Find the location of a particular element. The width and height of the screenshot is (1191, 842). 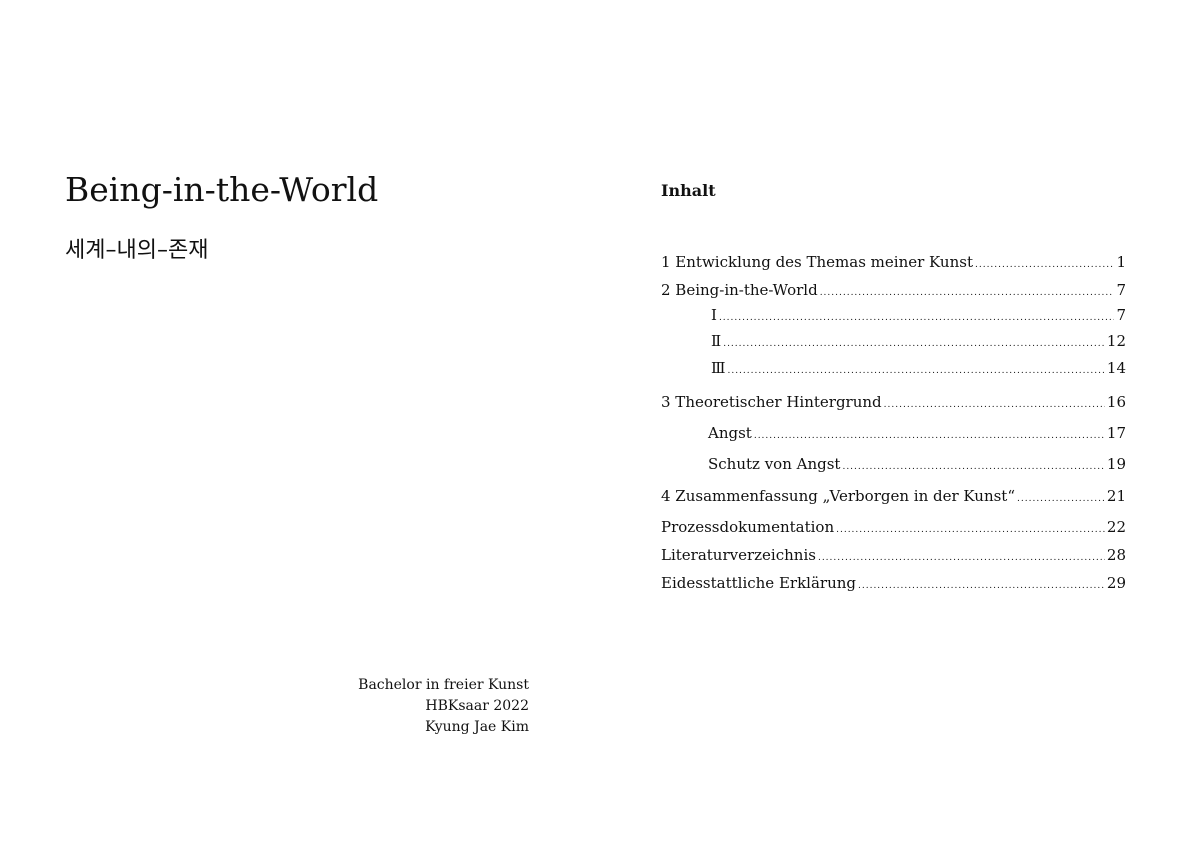

toc-entry: Ⅰ7 is located at coordinates (918, 315).